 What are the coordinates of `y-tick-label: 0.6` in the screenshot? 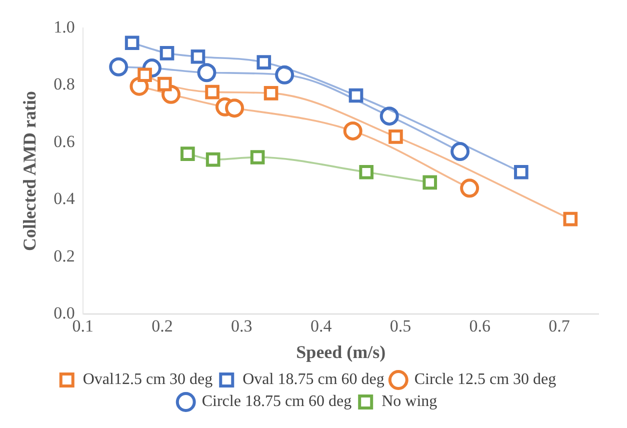 It's located at (64, 141).